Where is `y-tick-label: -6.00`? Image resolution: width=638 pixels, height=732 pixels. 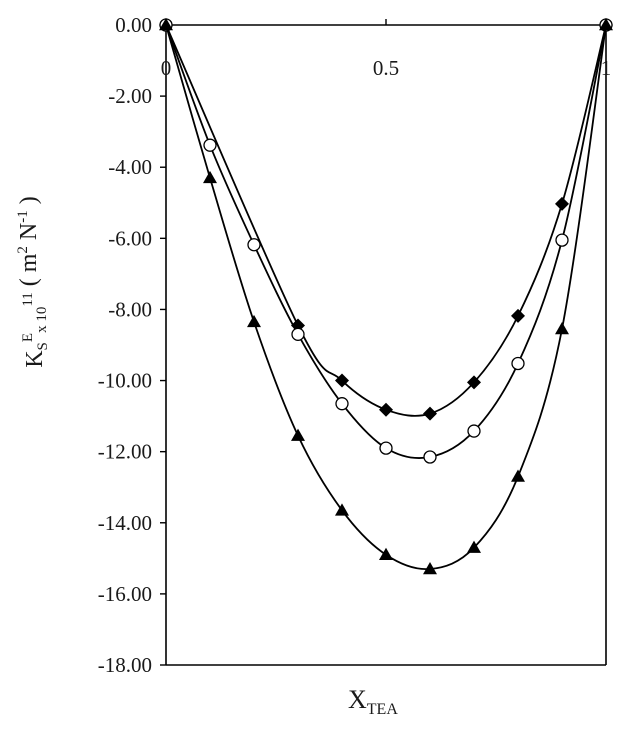
y-tick-label: -6.00 is located at coordinates (130, 238).